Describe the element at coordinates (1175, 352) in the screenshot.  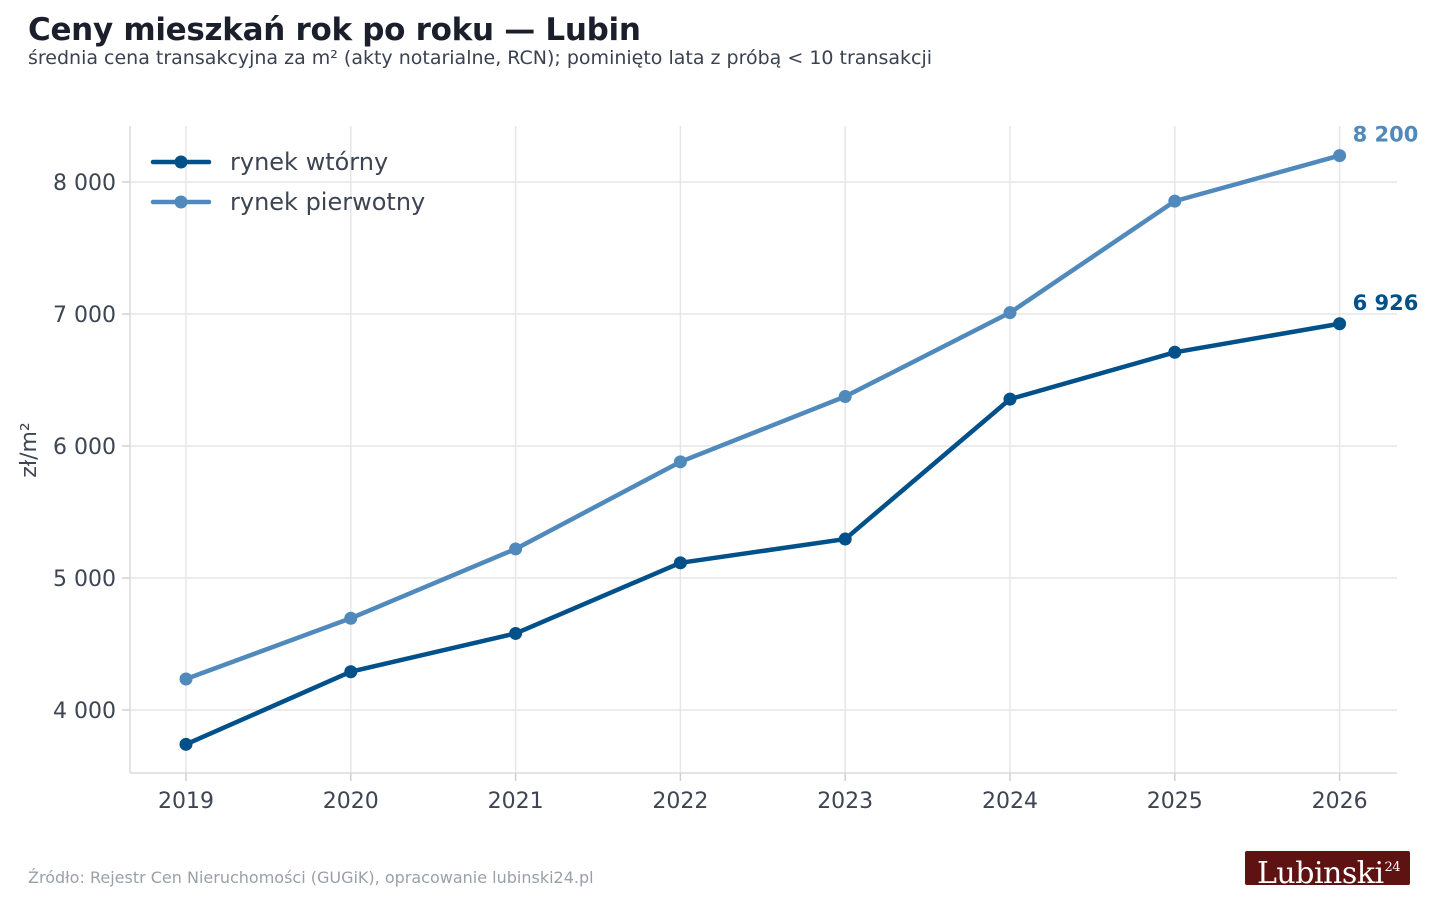
I see `data-point-0-2025` at that location.